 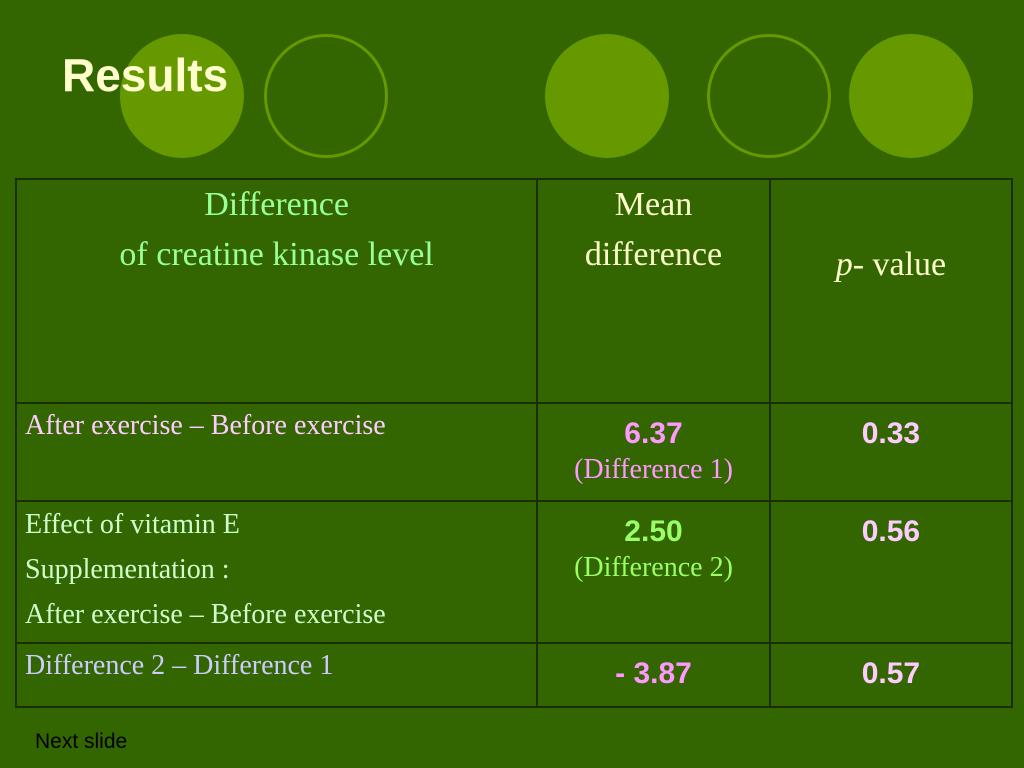 I want to click on row-label: Difference 2 – Difference 1, so click(x=276, y=675).